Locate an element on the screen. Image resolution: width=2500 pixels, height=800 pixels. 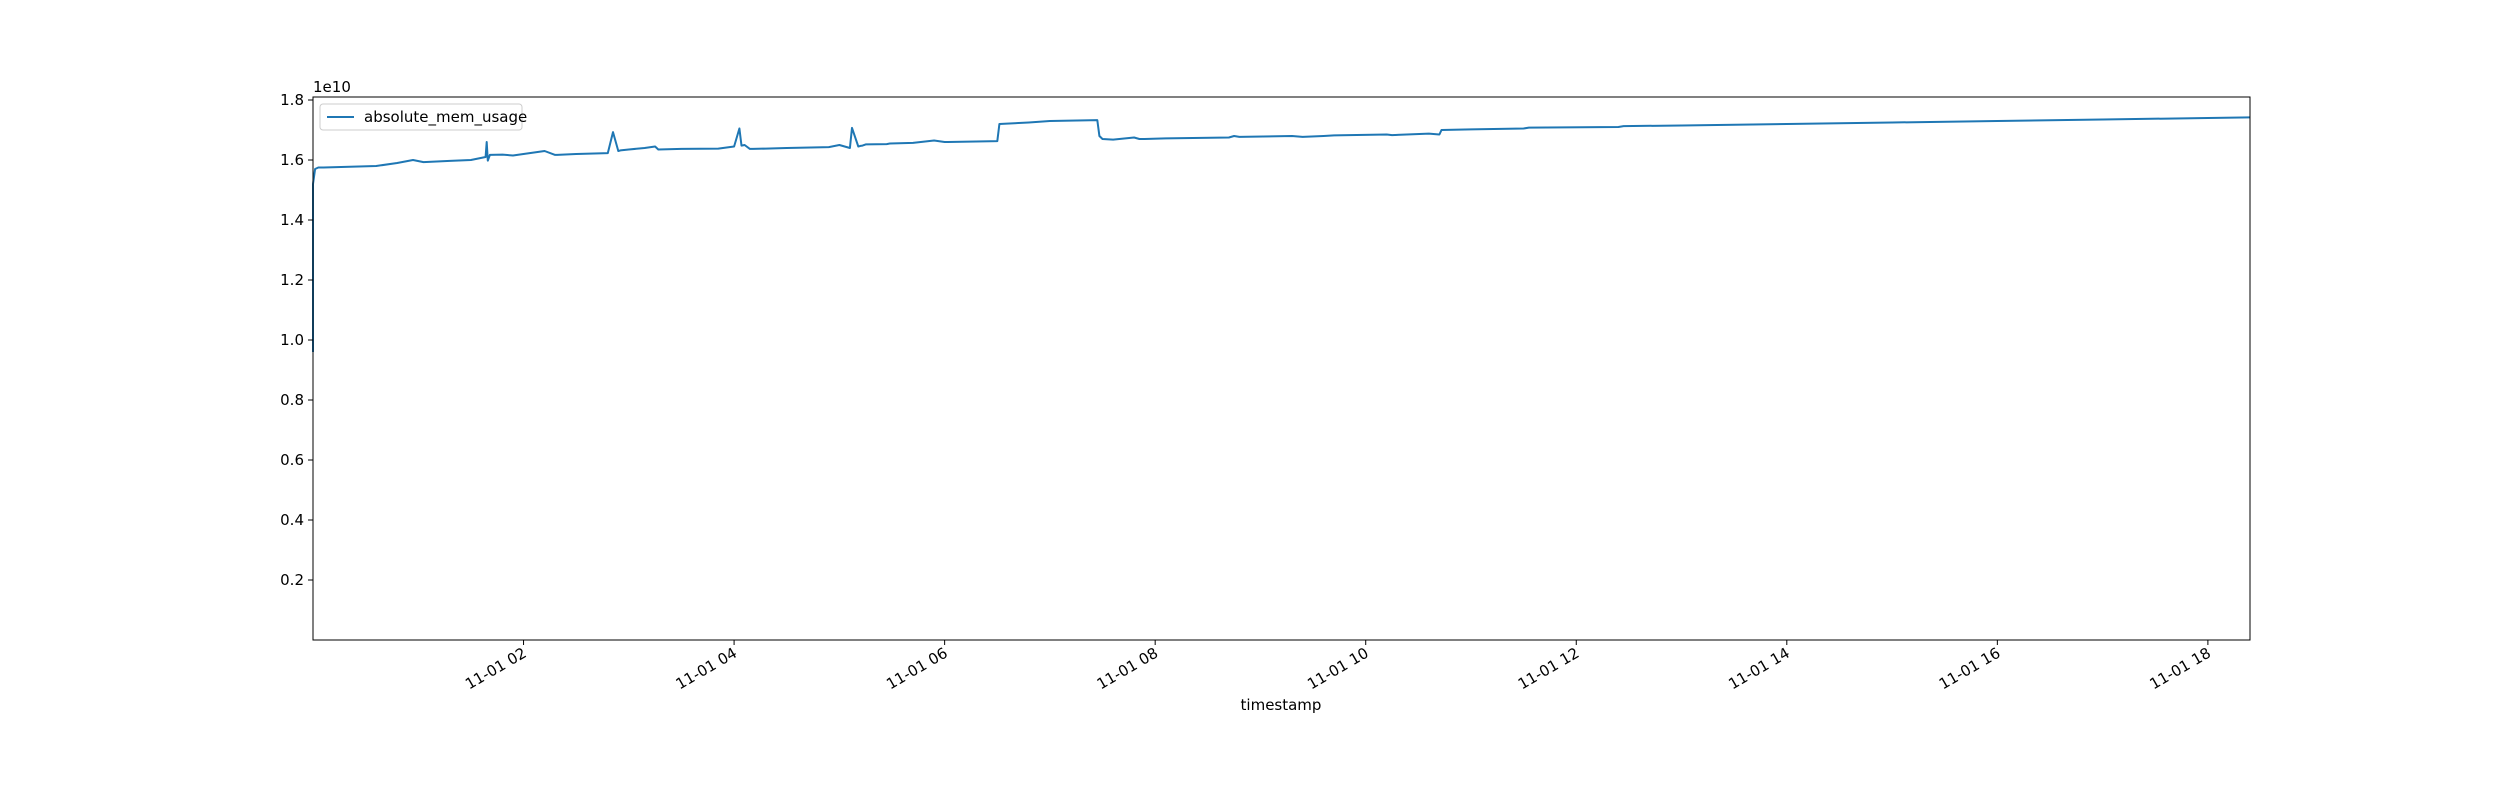
x-axis-label: timestamp is located at coordinates (1281, 705).